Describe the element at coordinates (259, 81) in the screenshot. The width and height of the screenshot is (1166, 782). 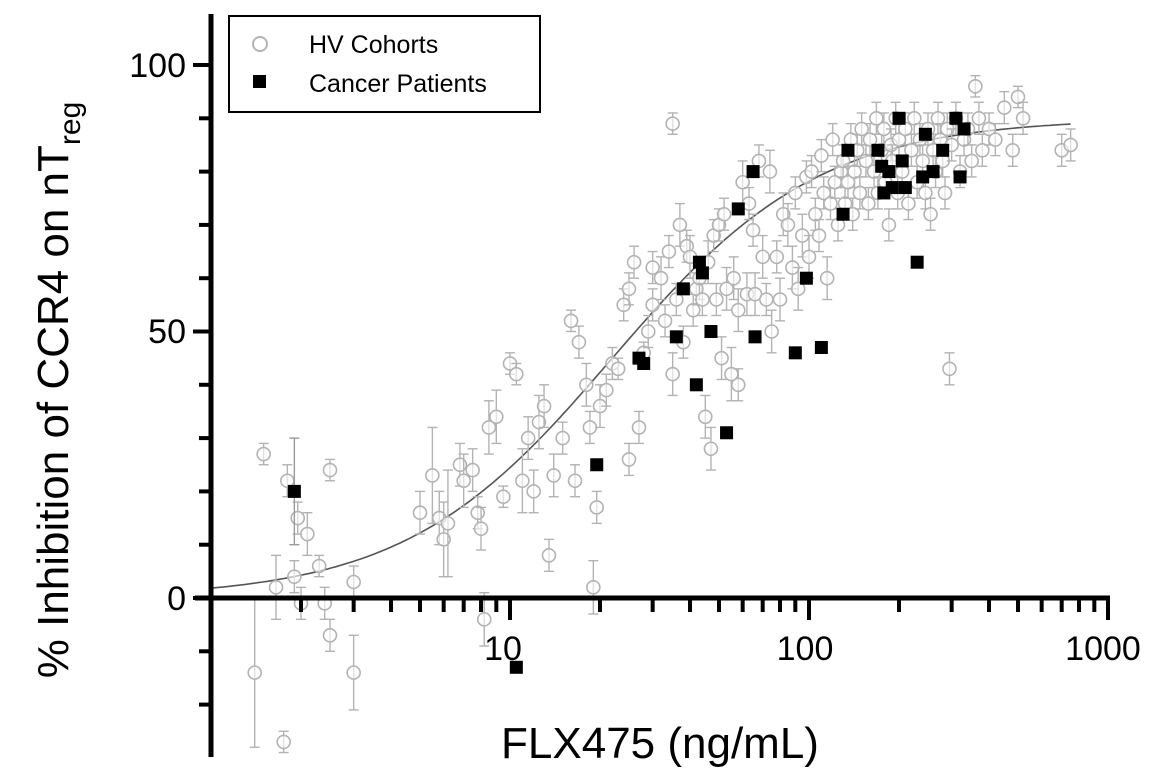
I see `legend-cancer-marker` at that location.